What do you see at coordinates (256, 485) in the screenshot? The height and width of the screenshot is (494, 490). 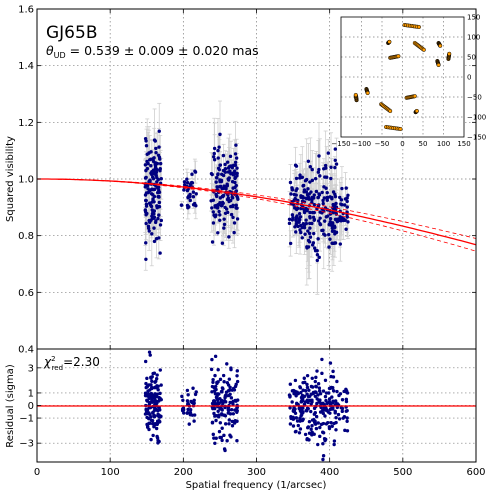 I see `x-axis-label: Spatial frequency (1/arcsec)` at bounding box center [256, 485].